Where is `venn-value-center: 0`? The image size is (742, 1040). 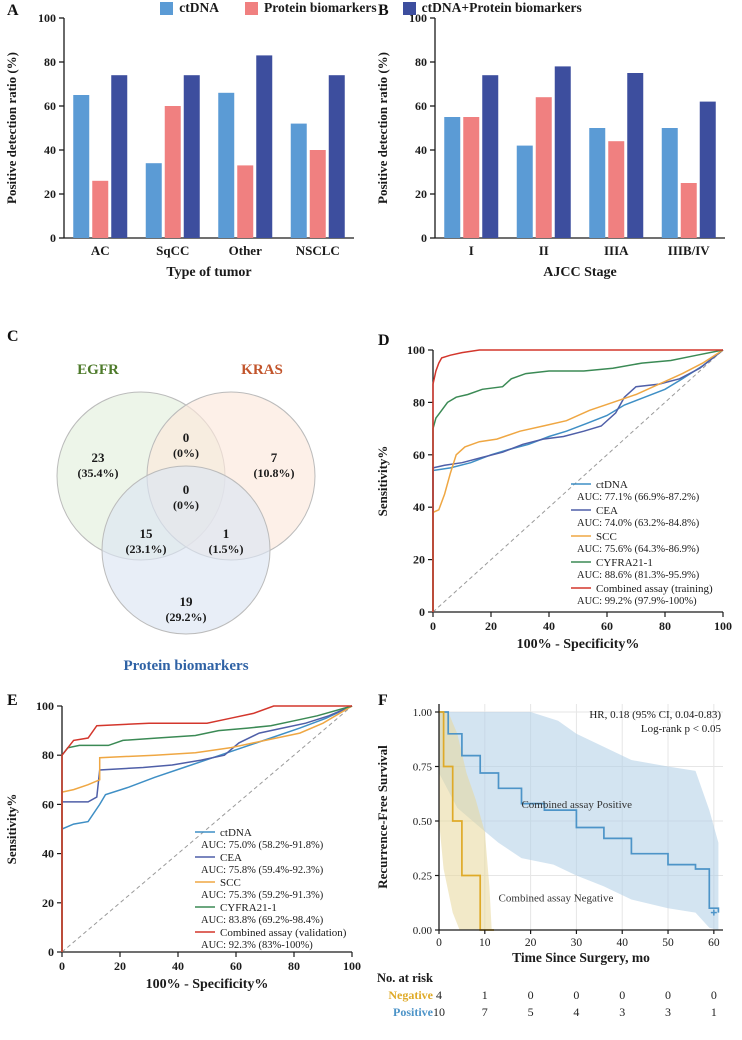 venn-value-center: 0 is located at coordinates (186, 489).